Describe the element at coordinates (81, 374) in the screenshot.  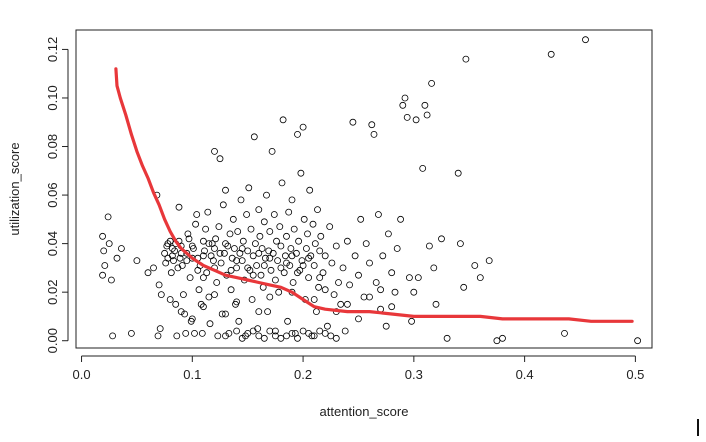
I see `x-tick-label: 0.0` at that location.